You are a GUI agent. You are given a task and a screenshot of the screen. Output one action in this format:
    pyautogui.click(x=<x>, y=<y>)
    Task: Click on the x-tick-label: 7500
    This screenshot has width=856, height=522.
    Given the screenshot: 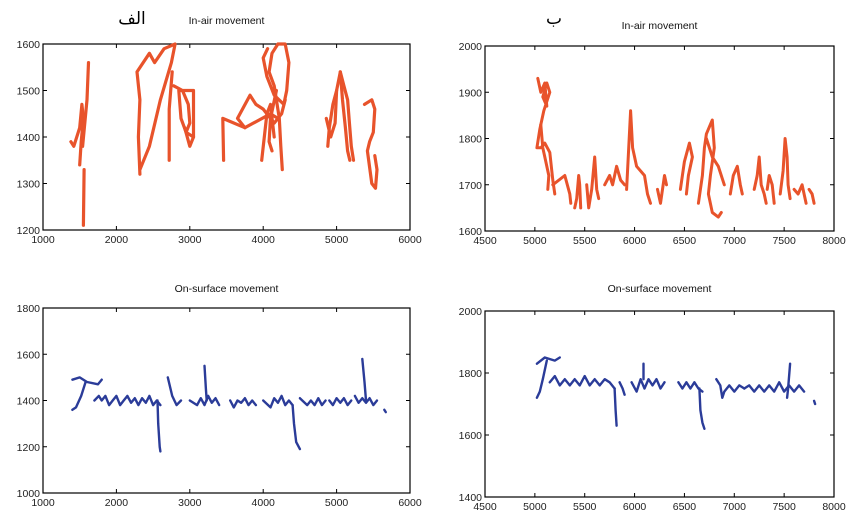 What is the action you would take?
    pyautogui.click(x=784, y=241)
    